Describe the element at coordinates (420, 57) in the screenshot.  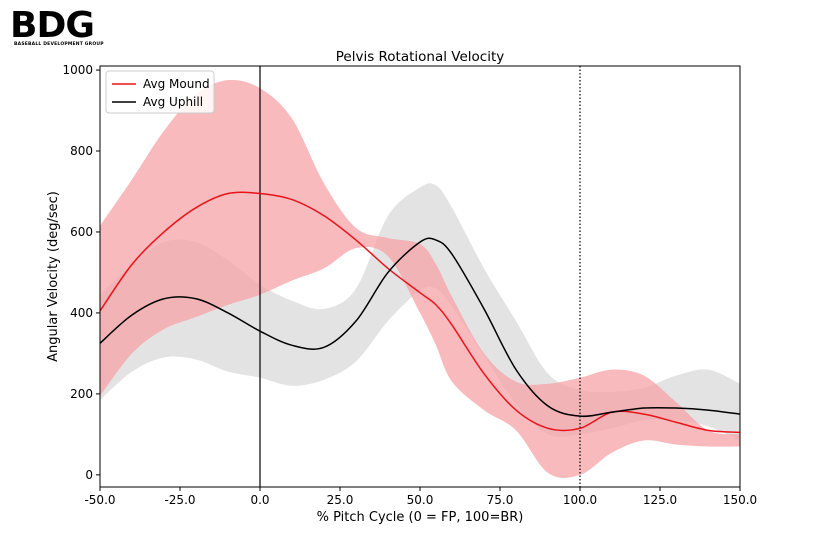
I see `chart-title: Pelvis Rotational Velocity` at that location.